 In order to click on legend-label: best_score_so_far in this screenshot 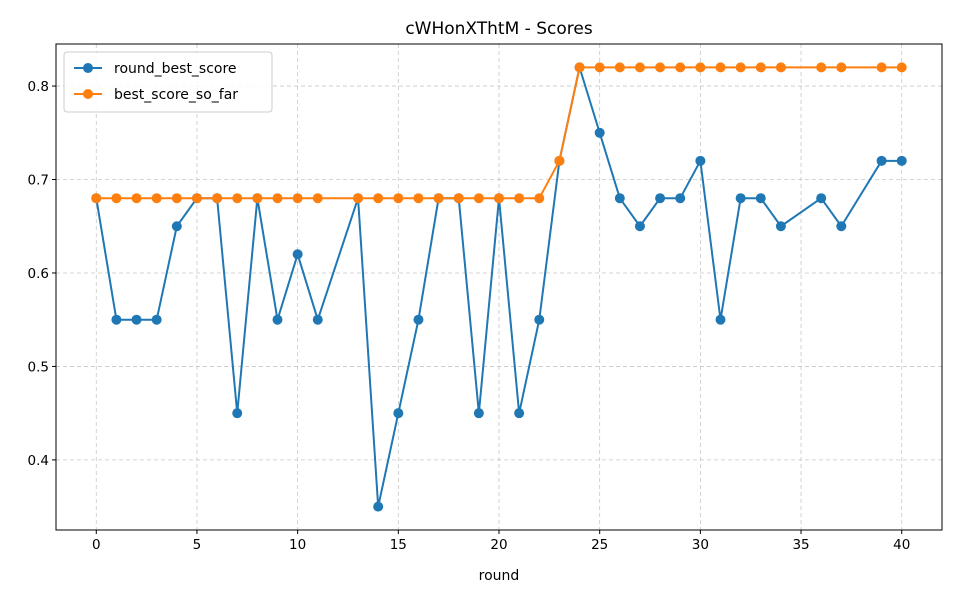, I will do `click(176, 95)`.